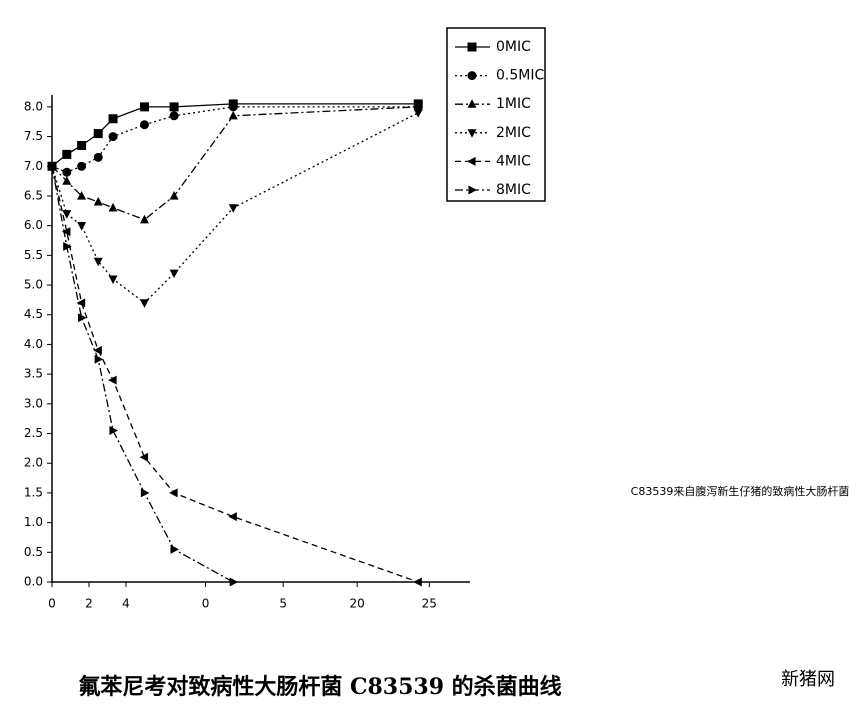 Image resolution: width=866 pixels, height=715 pixels. I want to click on annotation: C83539来自腹泻新生仔猪的致病性大肠杆菌, so click(740, 491).